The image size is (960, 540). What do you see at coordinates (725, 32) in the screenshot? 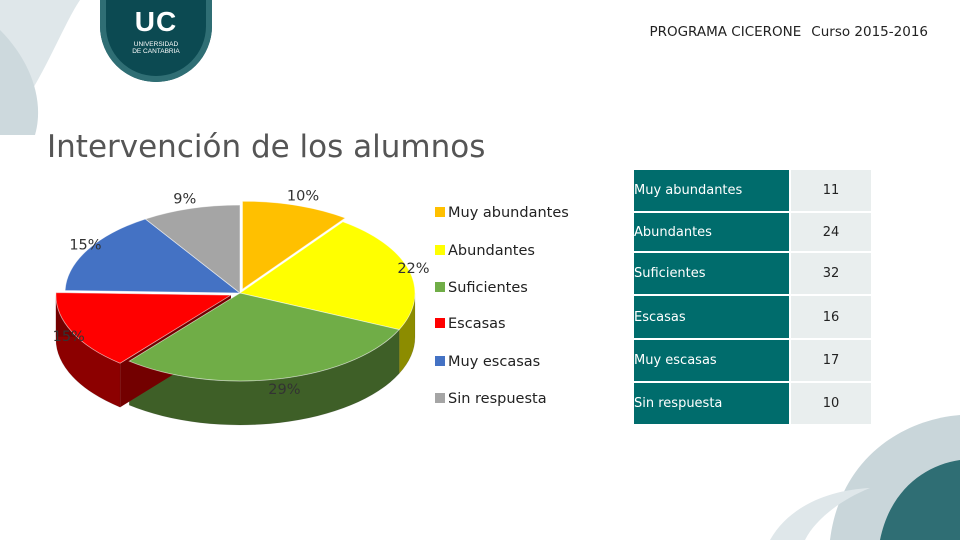
I see `program-name: PROGRAMA CICERONE` at bounding box center [725, 32].